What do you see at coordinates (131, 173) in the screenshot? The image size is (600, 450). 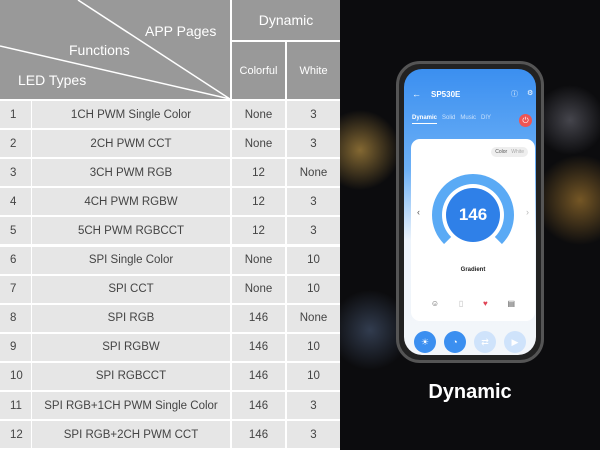 I see `cell-type: 3CH PWM RGB` at bounding box center [131, 173].